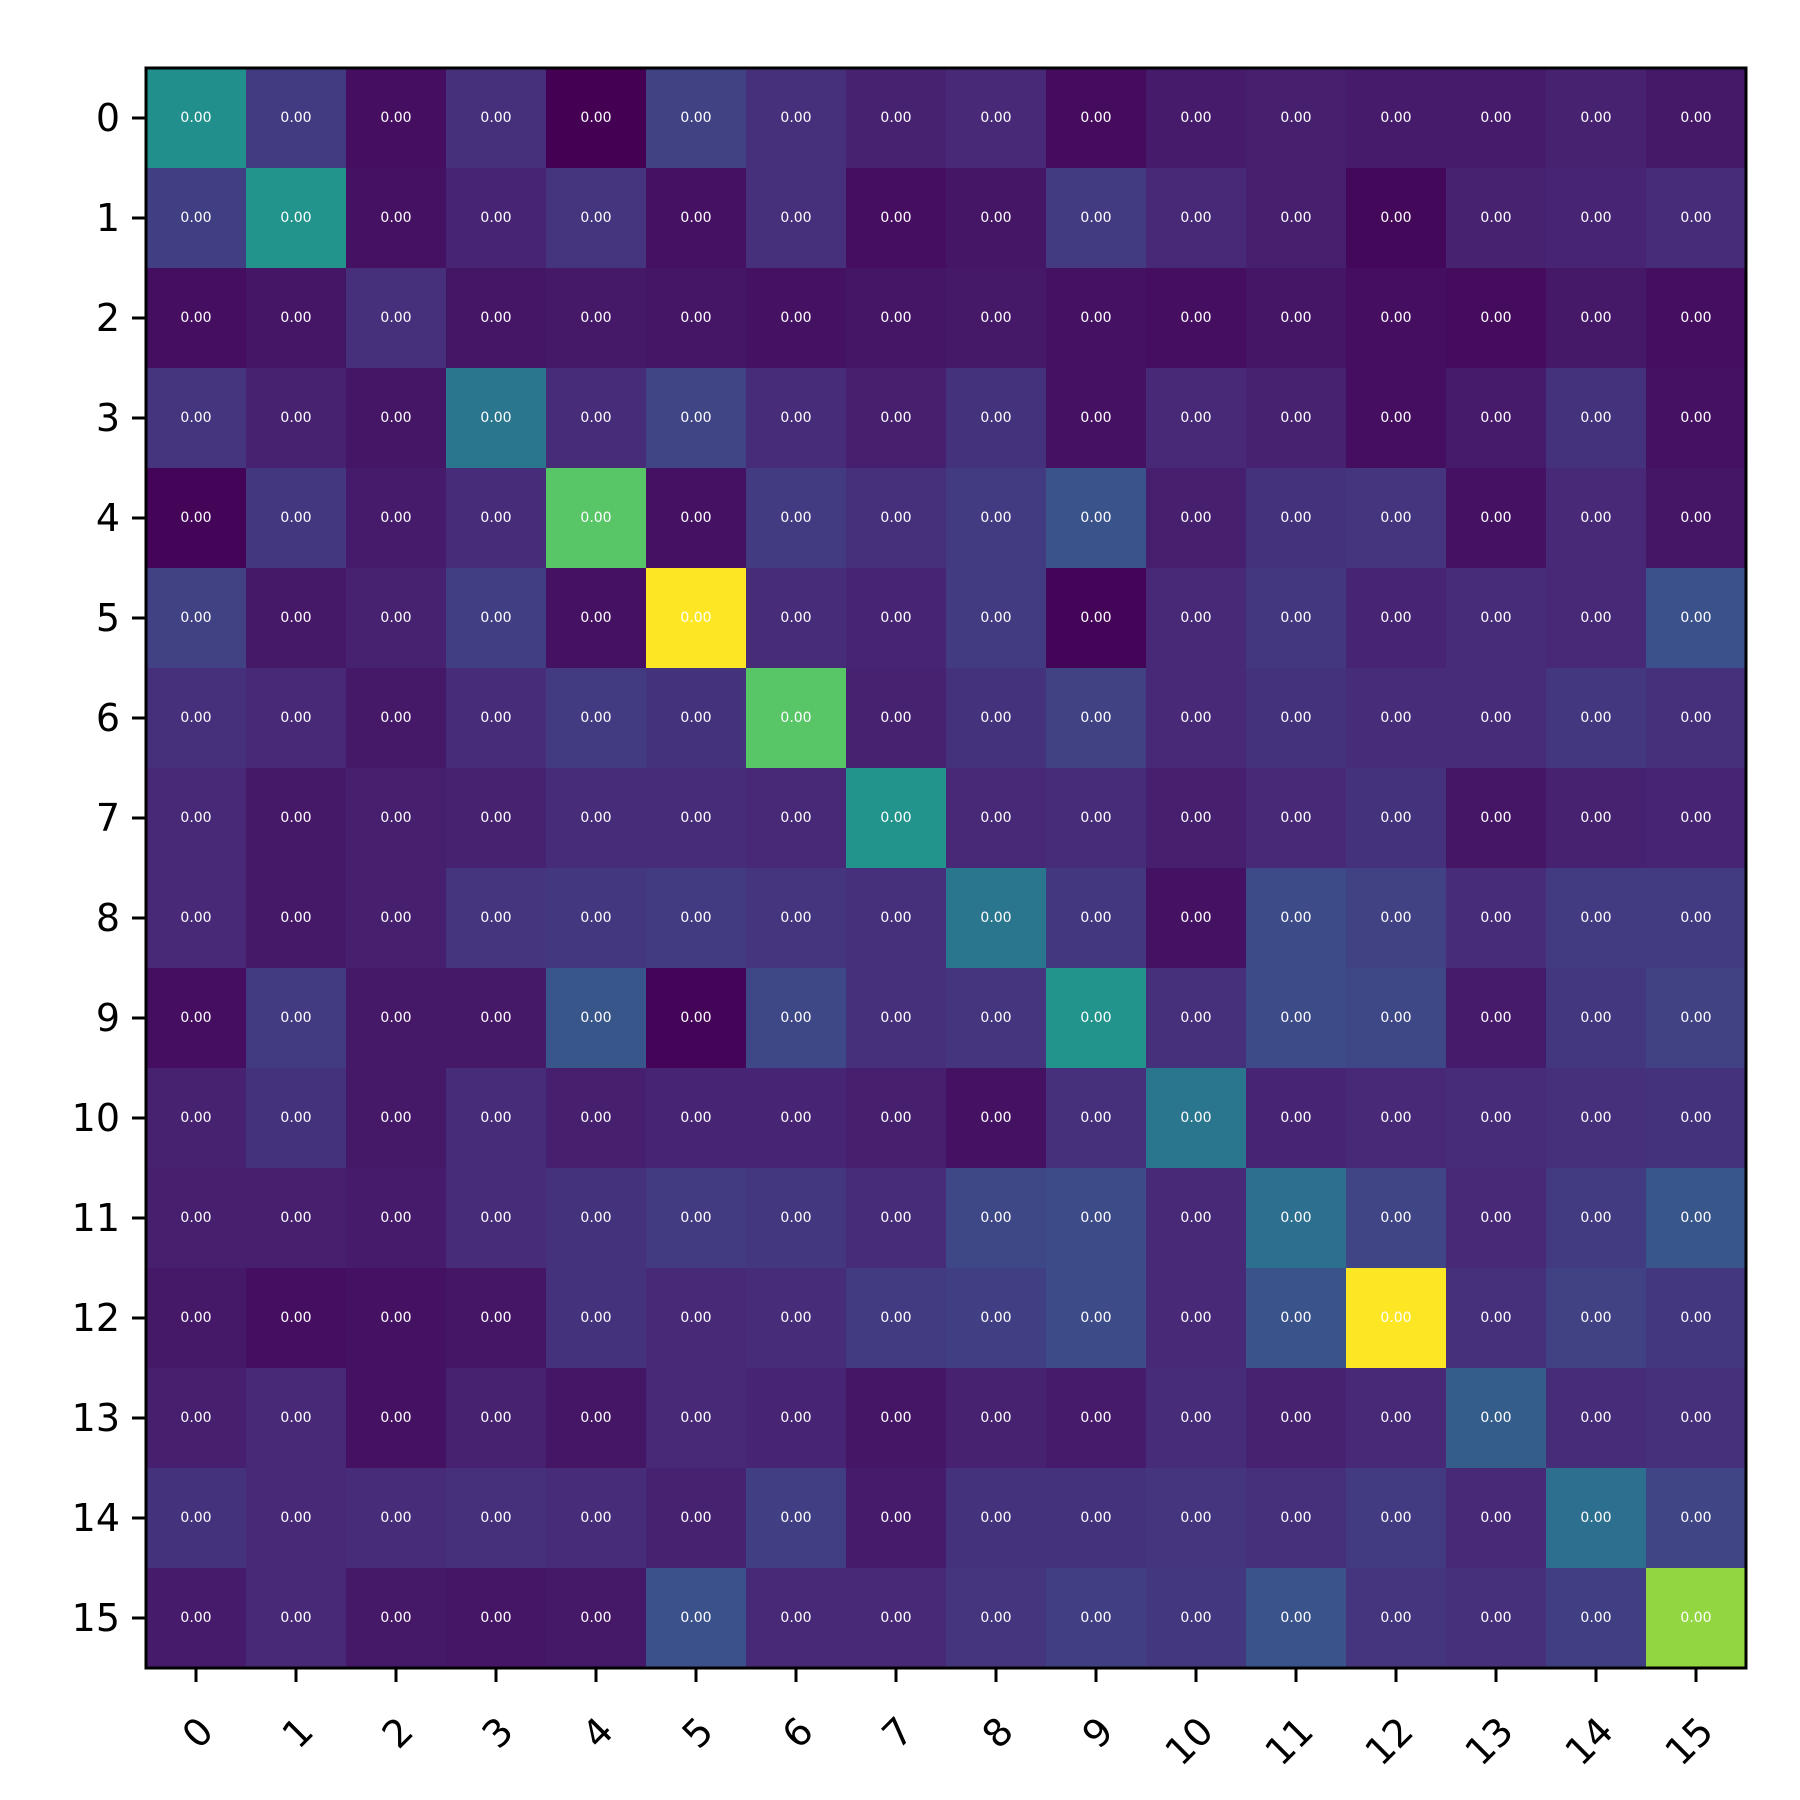  What do you see at coordinates (108, 218) in the screenshot?
I see `y-tick-label: 1` at bounding box center [108, 218].